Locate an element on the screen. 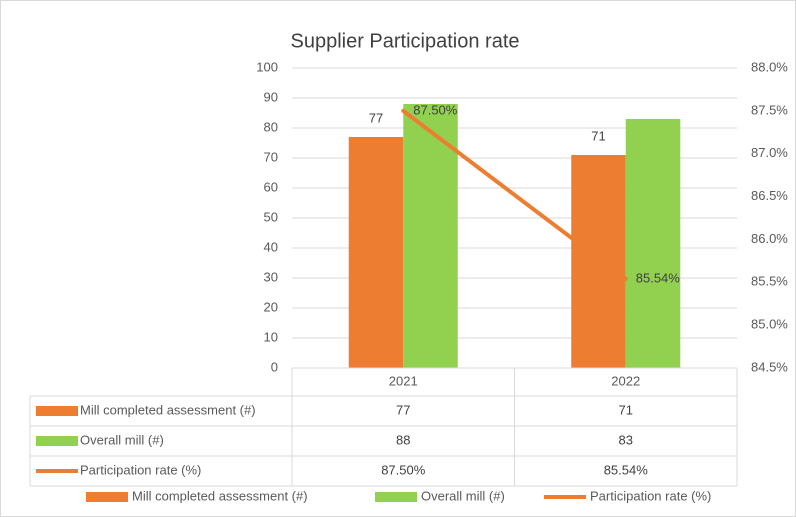 The width and height of the screenshot is (796, 517). table-cell: 87.50% is located at coordinates (403, 469).